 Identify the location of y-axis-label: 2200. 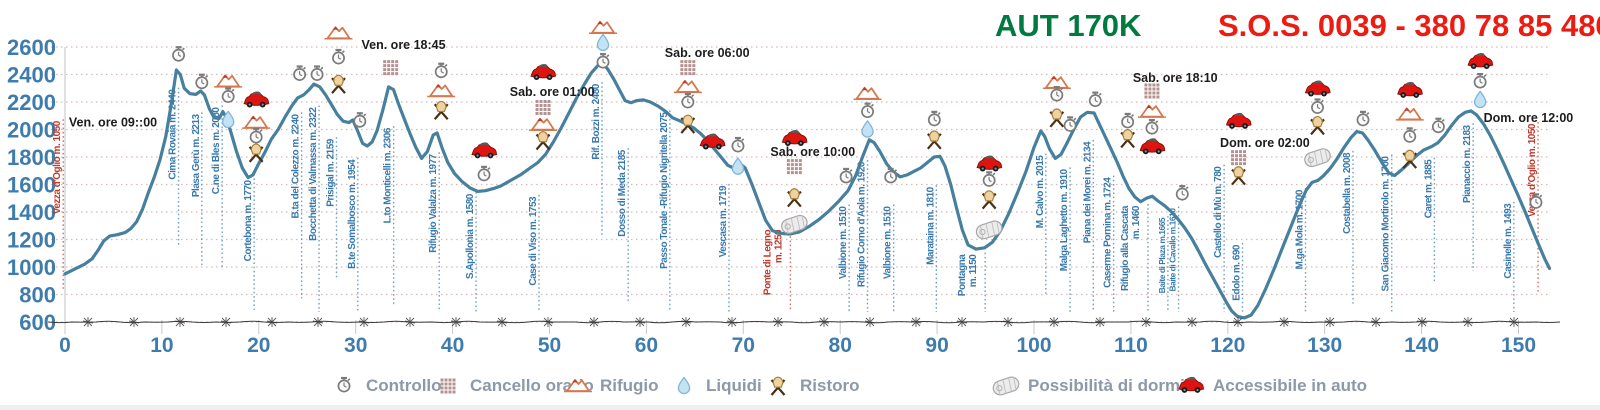
(31, 102).